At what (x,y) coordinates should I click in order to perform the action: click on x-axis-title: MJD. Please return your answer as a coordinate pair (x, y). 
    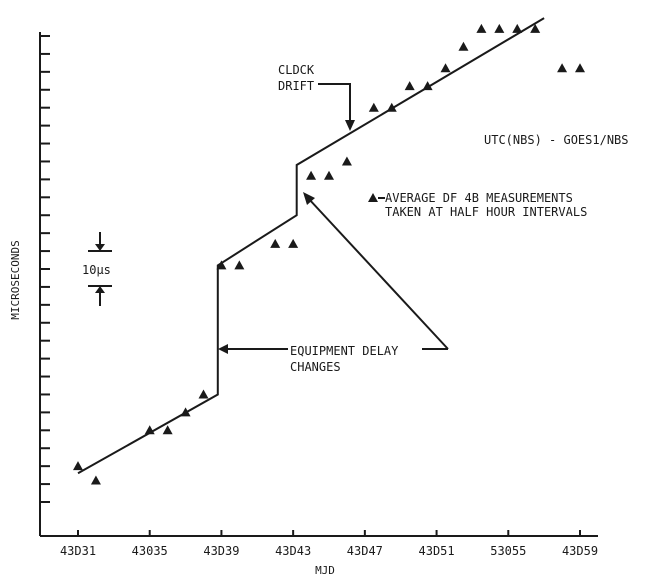
    Looking at the image, I should click on (325, 570).